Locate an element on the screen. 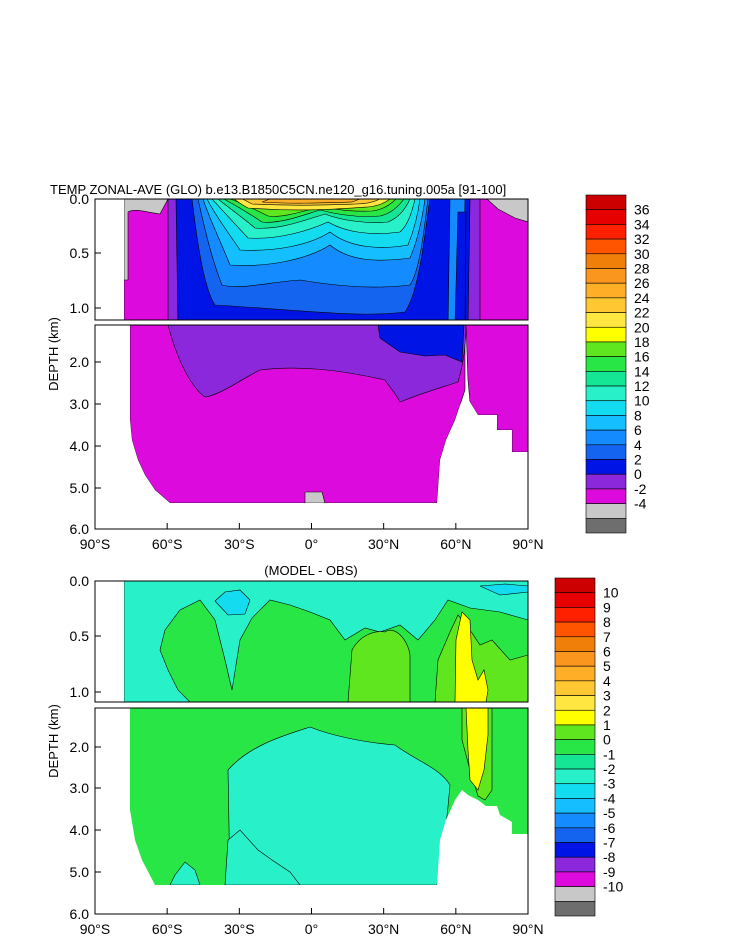  diff-lower-land-mask is located at coordinates (311, 811).